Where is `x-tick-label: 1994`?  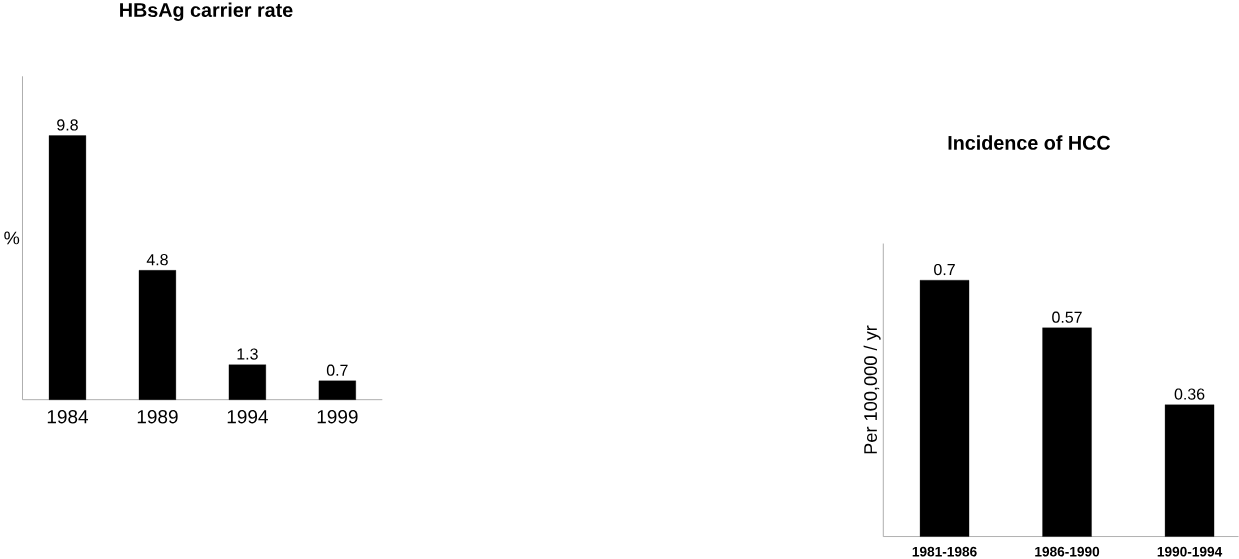 x-tick-label: 1994 is located at coordinates (247, 416).